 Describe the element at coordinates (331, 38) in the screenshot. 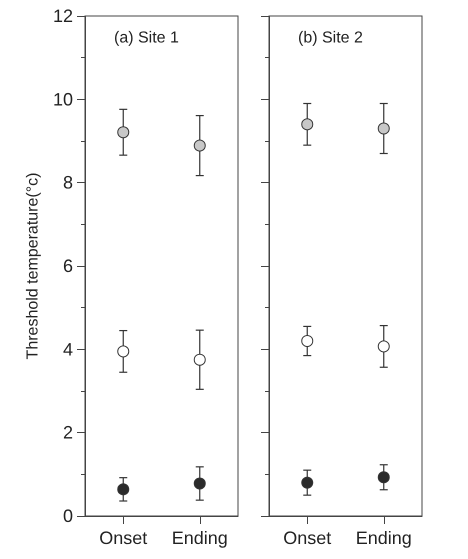

I see `text: (b) Site 2` at that location.